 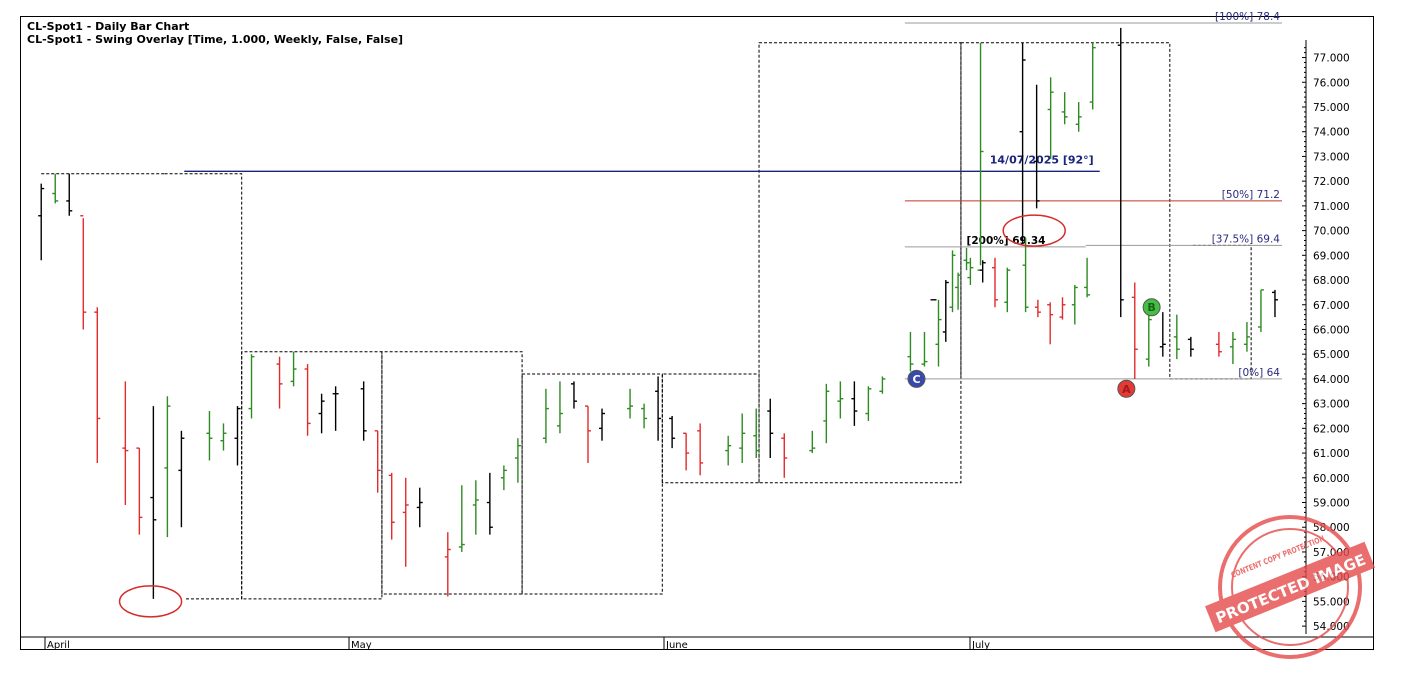 I want to click on y-tick-label: 68.000, so click(x=1331, y=281).